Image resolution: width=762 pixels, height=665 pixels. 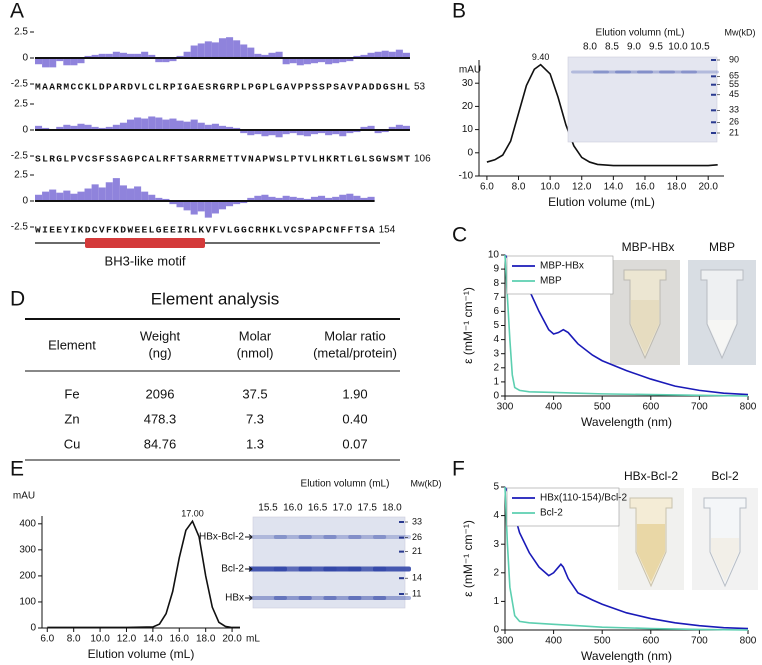 I want to click on y-tick-label: 2.5, so click(x=21, y=32).